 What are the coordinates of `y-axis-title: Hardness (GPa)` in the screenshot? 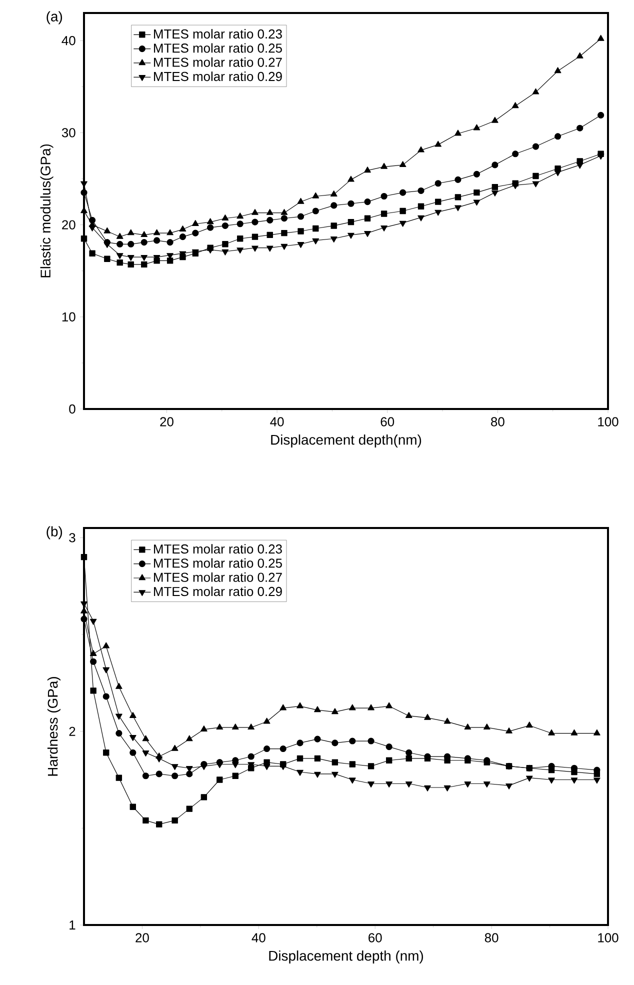 It's located at (53, 726).